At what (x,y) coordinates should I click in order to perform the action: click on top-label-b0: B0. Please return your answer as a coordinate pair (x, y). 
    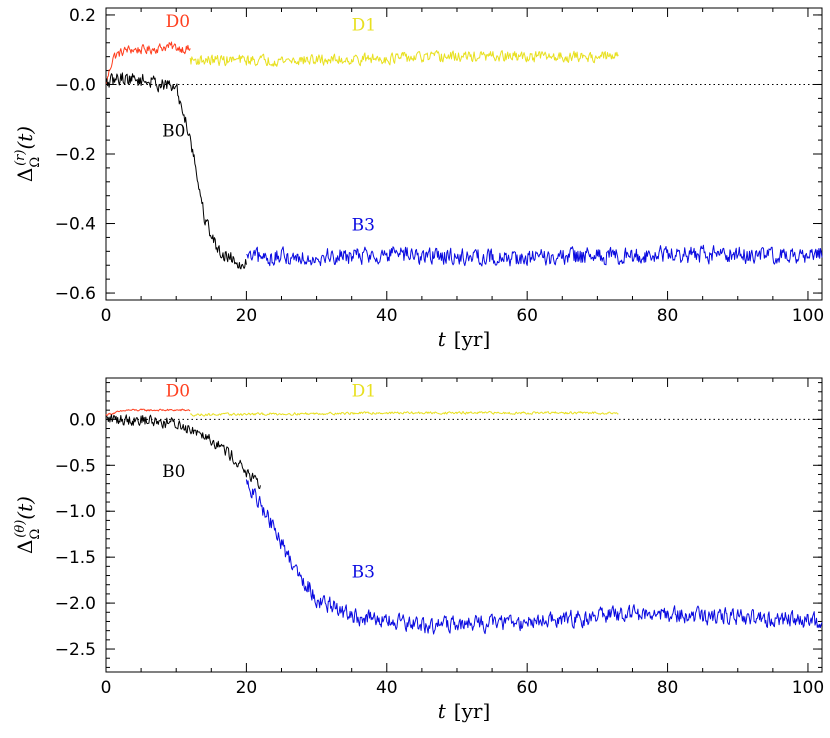
    Looking at the image, I should click on (173, 132).